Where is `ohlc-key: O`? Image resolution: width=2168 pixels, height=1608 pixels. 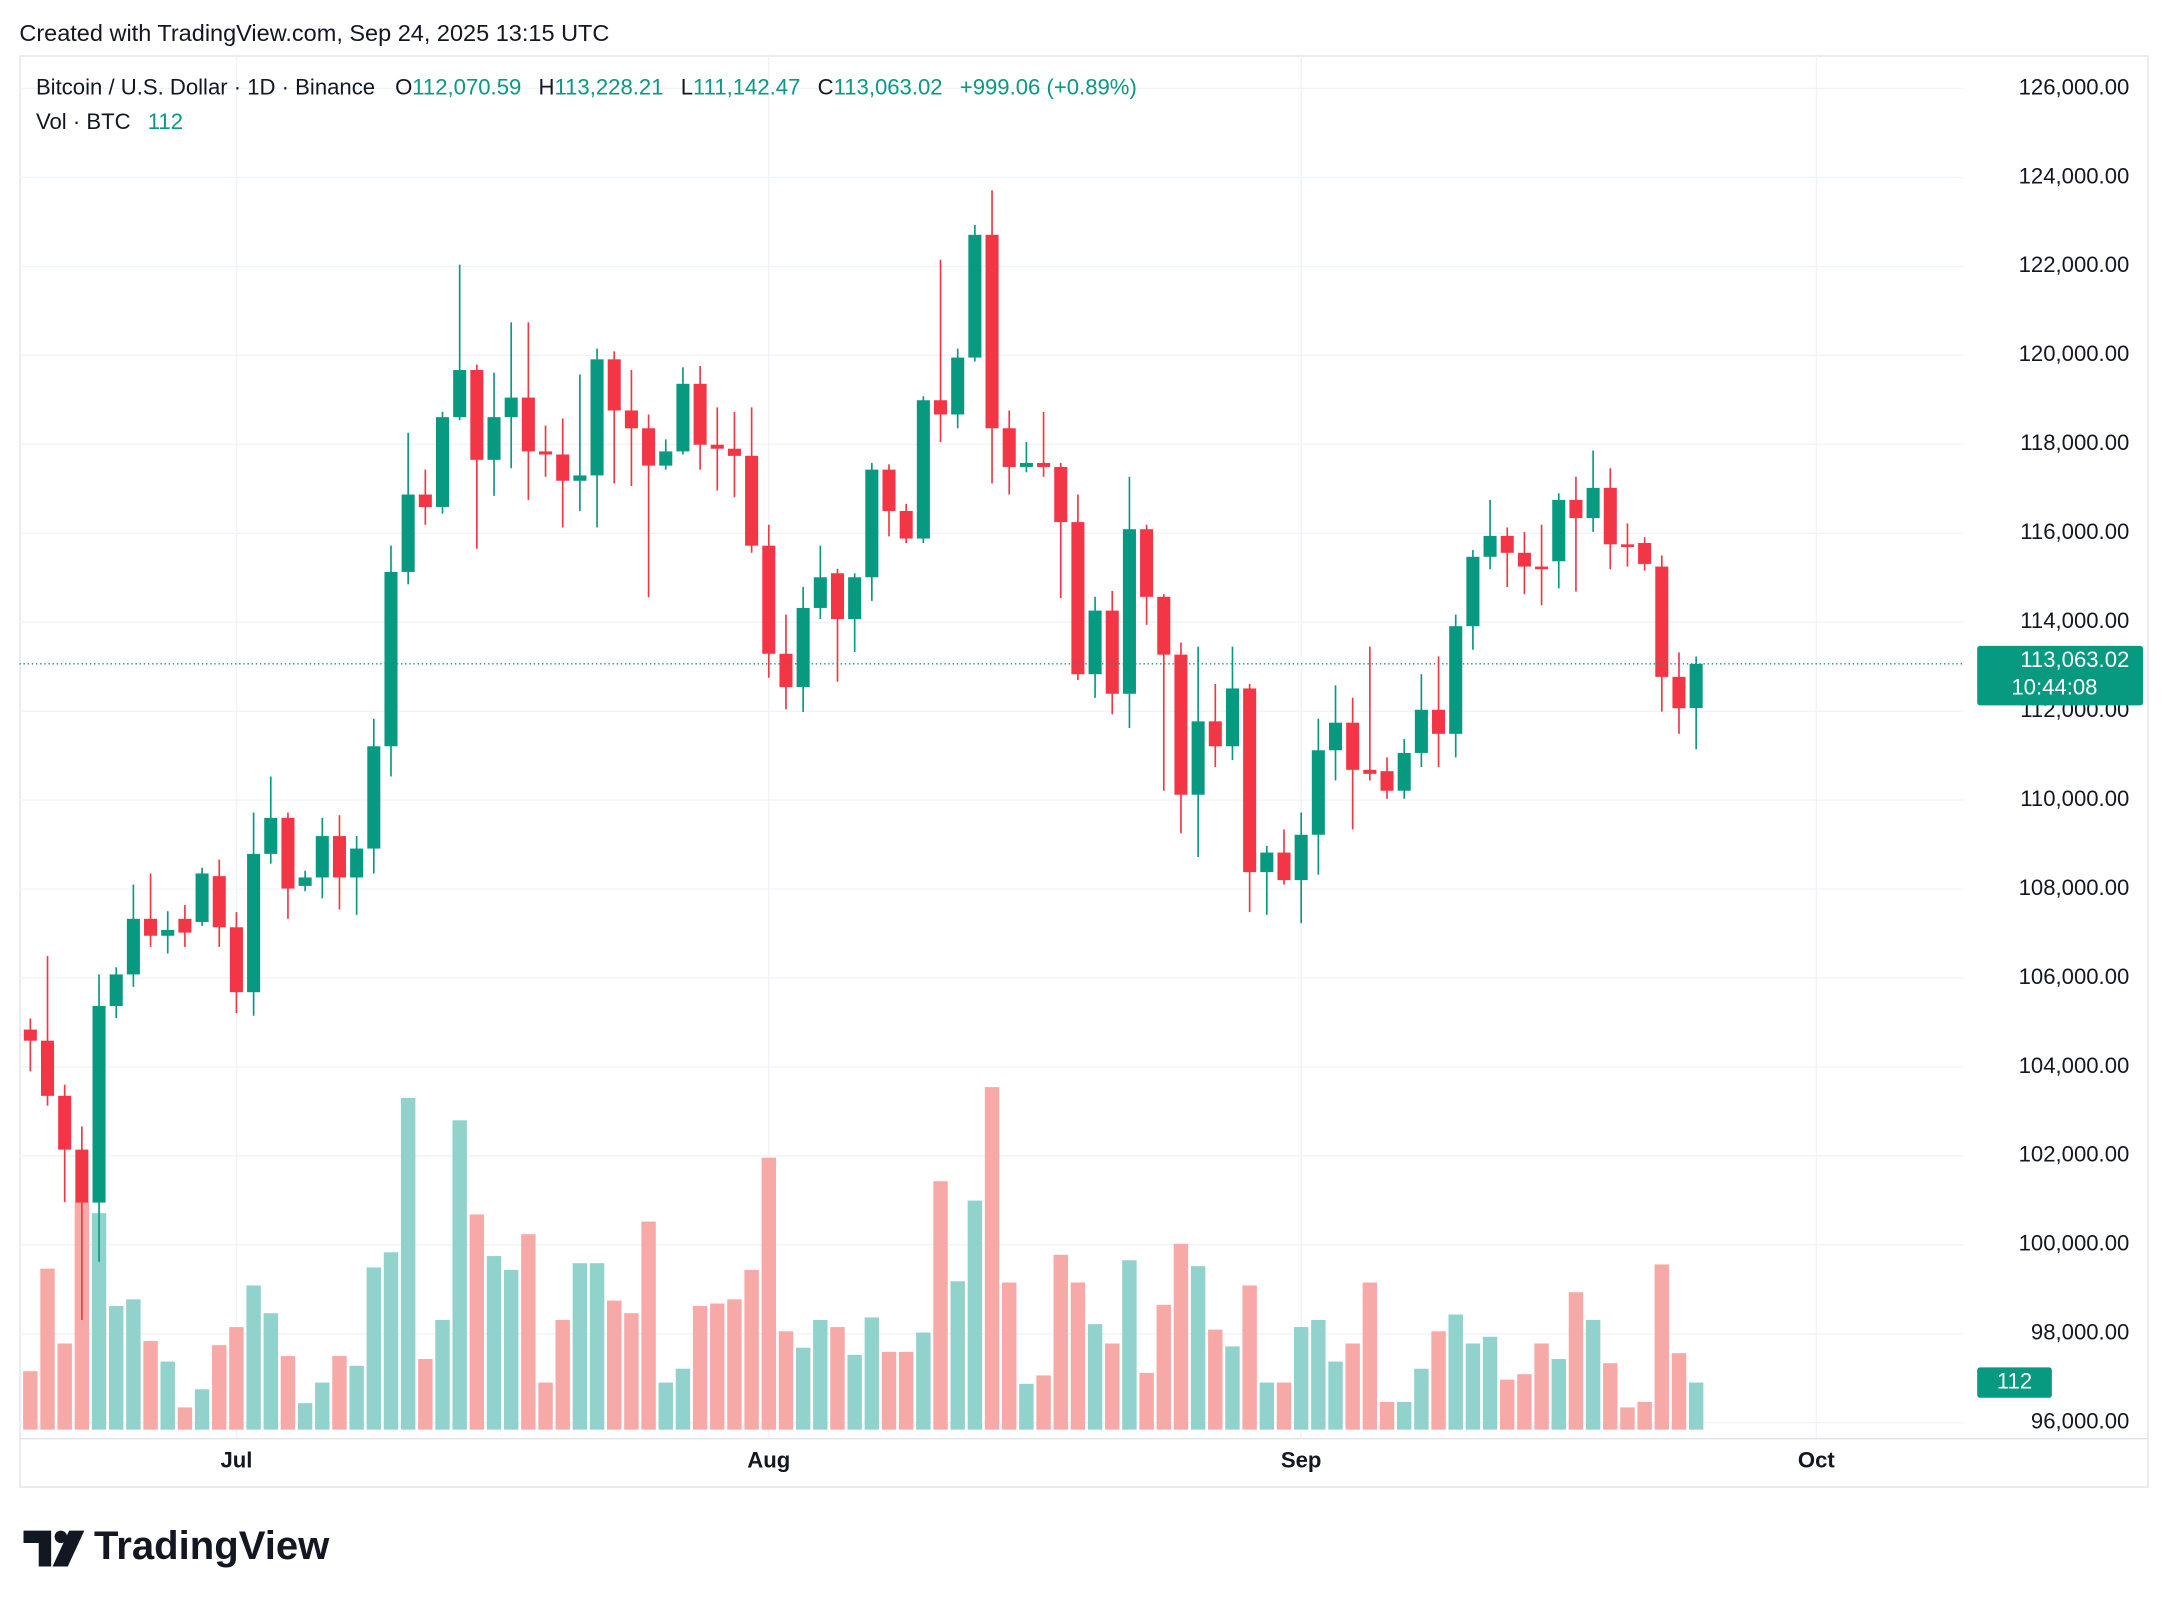 ohlc-key: O is located at coordinates (403, 86).